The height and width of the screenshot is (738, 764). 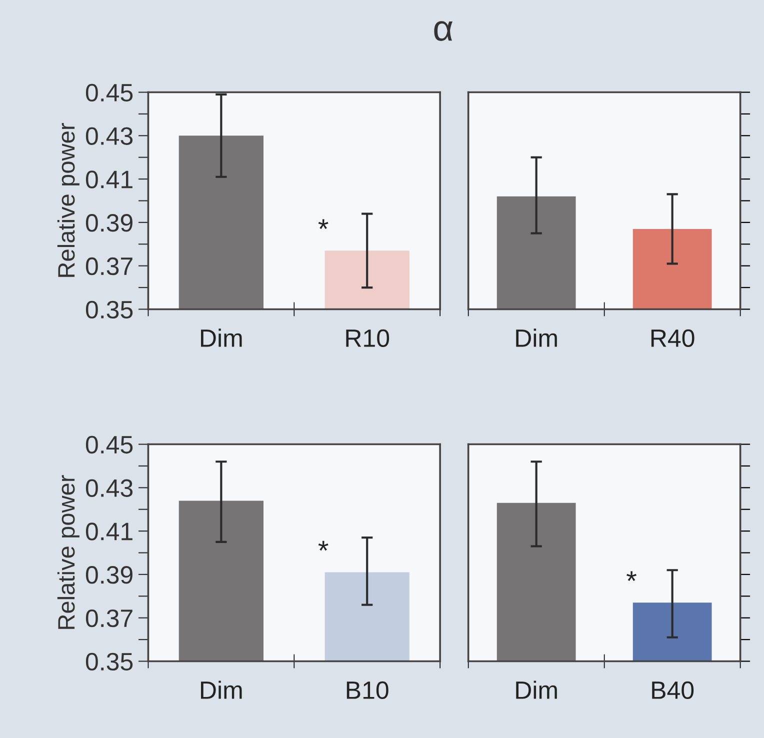 I want to click on x-tick-label: B10, so click(x=367, y=690).